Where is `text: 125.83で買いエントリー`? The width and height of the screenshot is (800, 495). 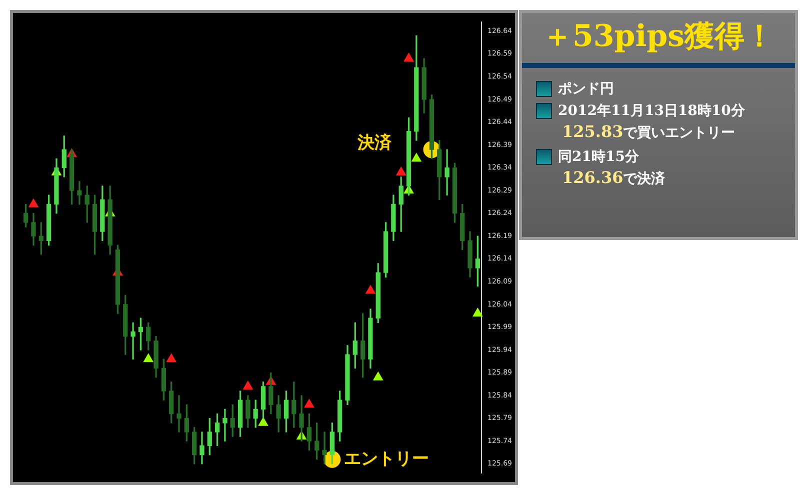 text: 125.83で買いエントリー is located at coordinates (649, 132).